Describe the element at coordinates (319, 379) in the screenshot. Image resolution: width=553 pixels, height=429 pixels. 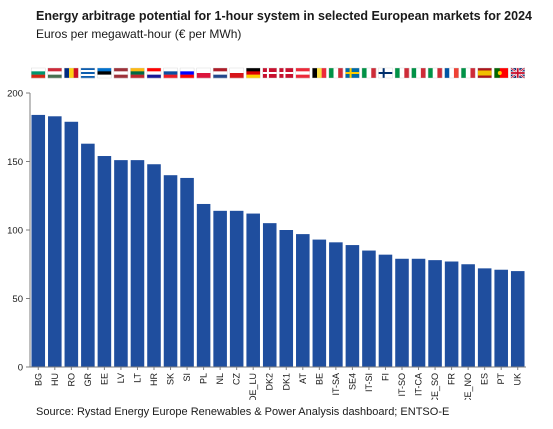
I see `x-tick-label: BE` at that location.